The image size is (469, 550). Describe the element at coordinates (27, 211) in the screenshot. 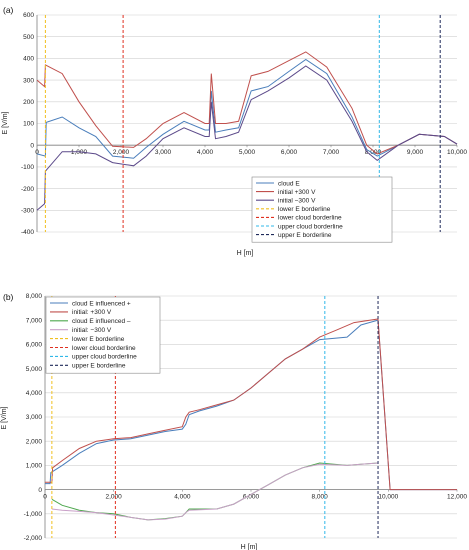

I see `y-tick-label: -300` at that location.